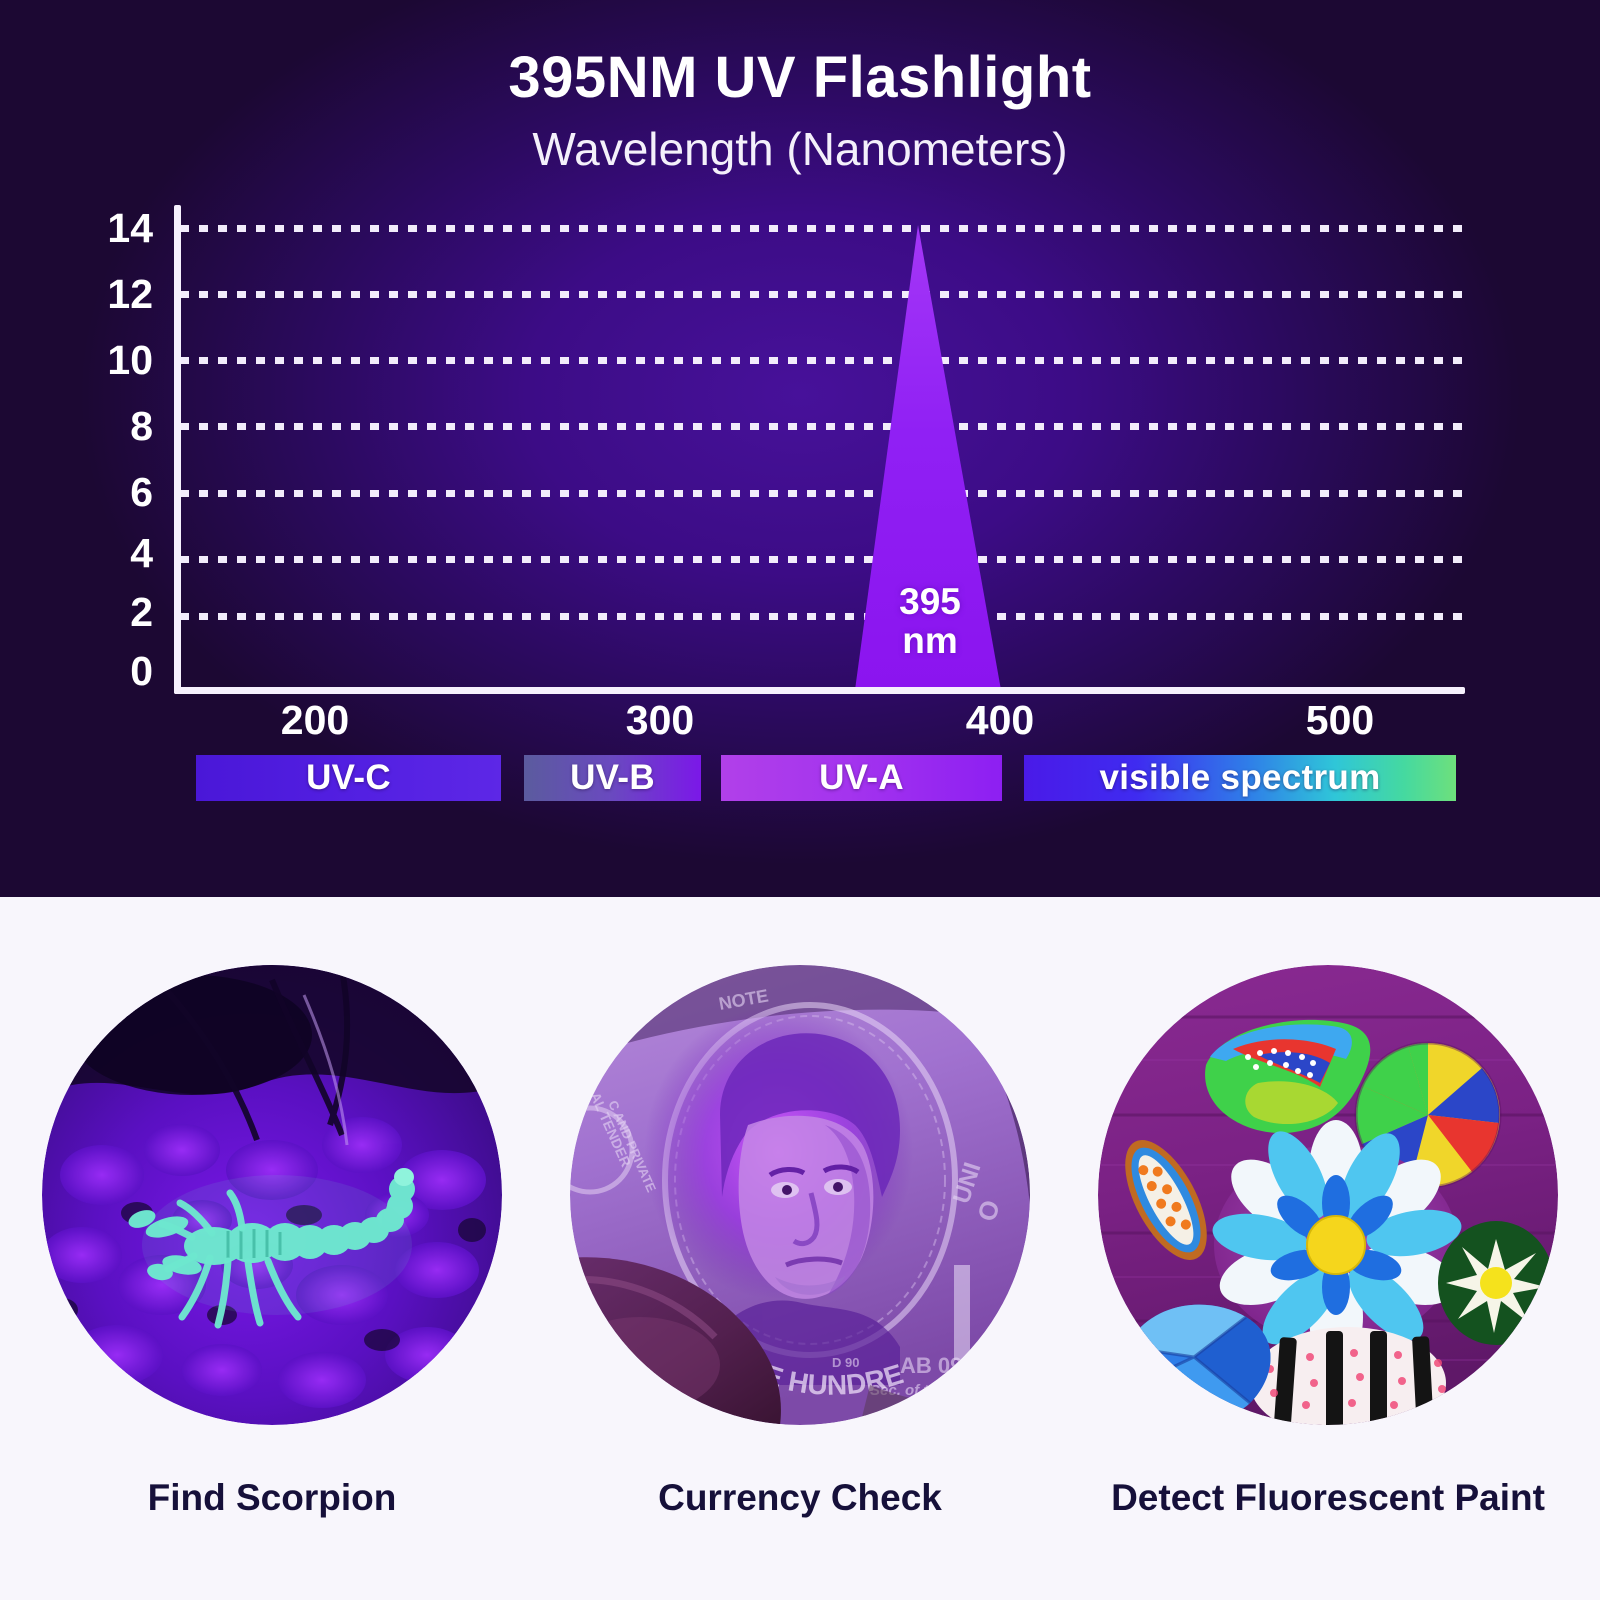  I want to click on band-visible-spectrum-label: visible spectrum, so click(1240, 777).